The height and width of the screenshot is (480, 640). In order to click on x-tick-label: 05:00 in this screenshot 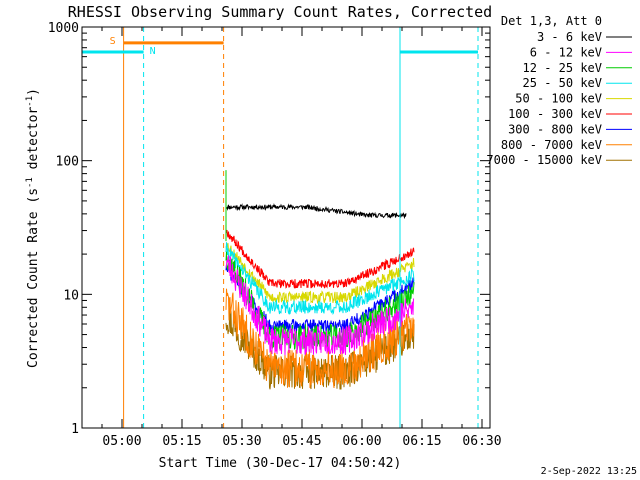, I will do `click(121, 441)`.